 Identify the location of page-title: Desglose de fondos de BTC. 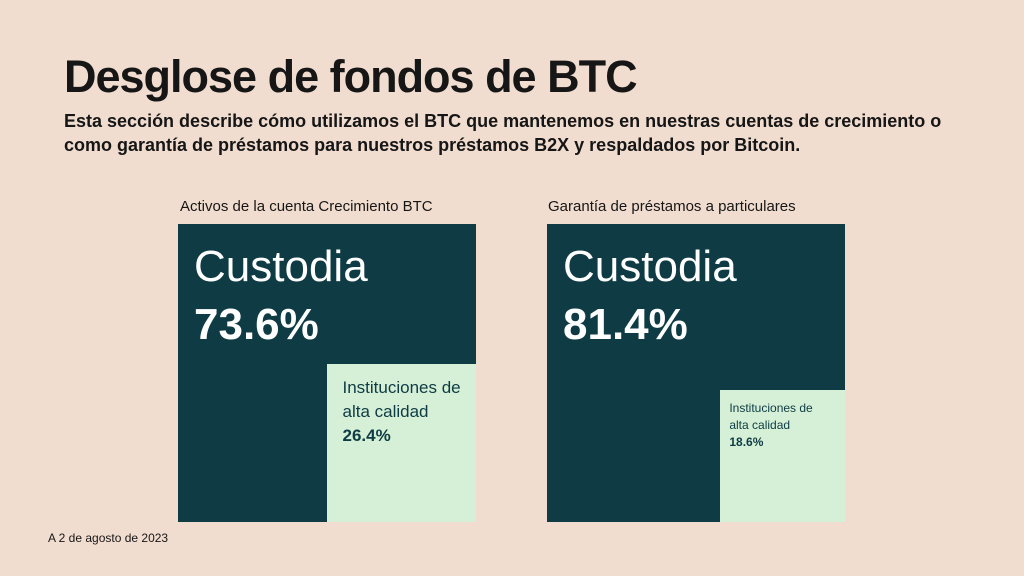
(351, 76).